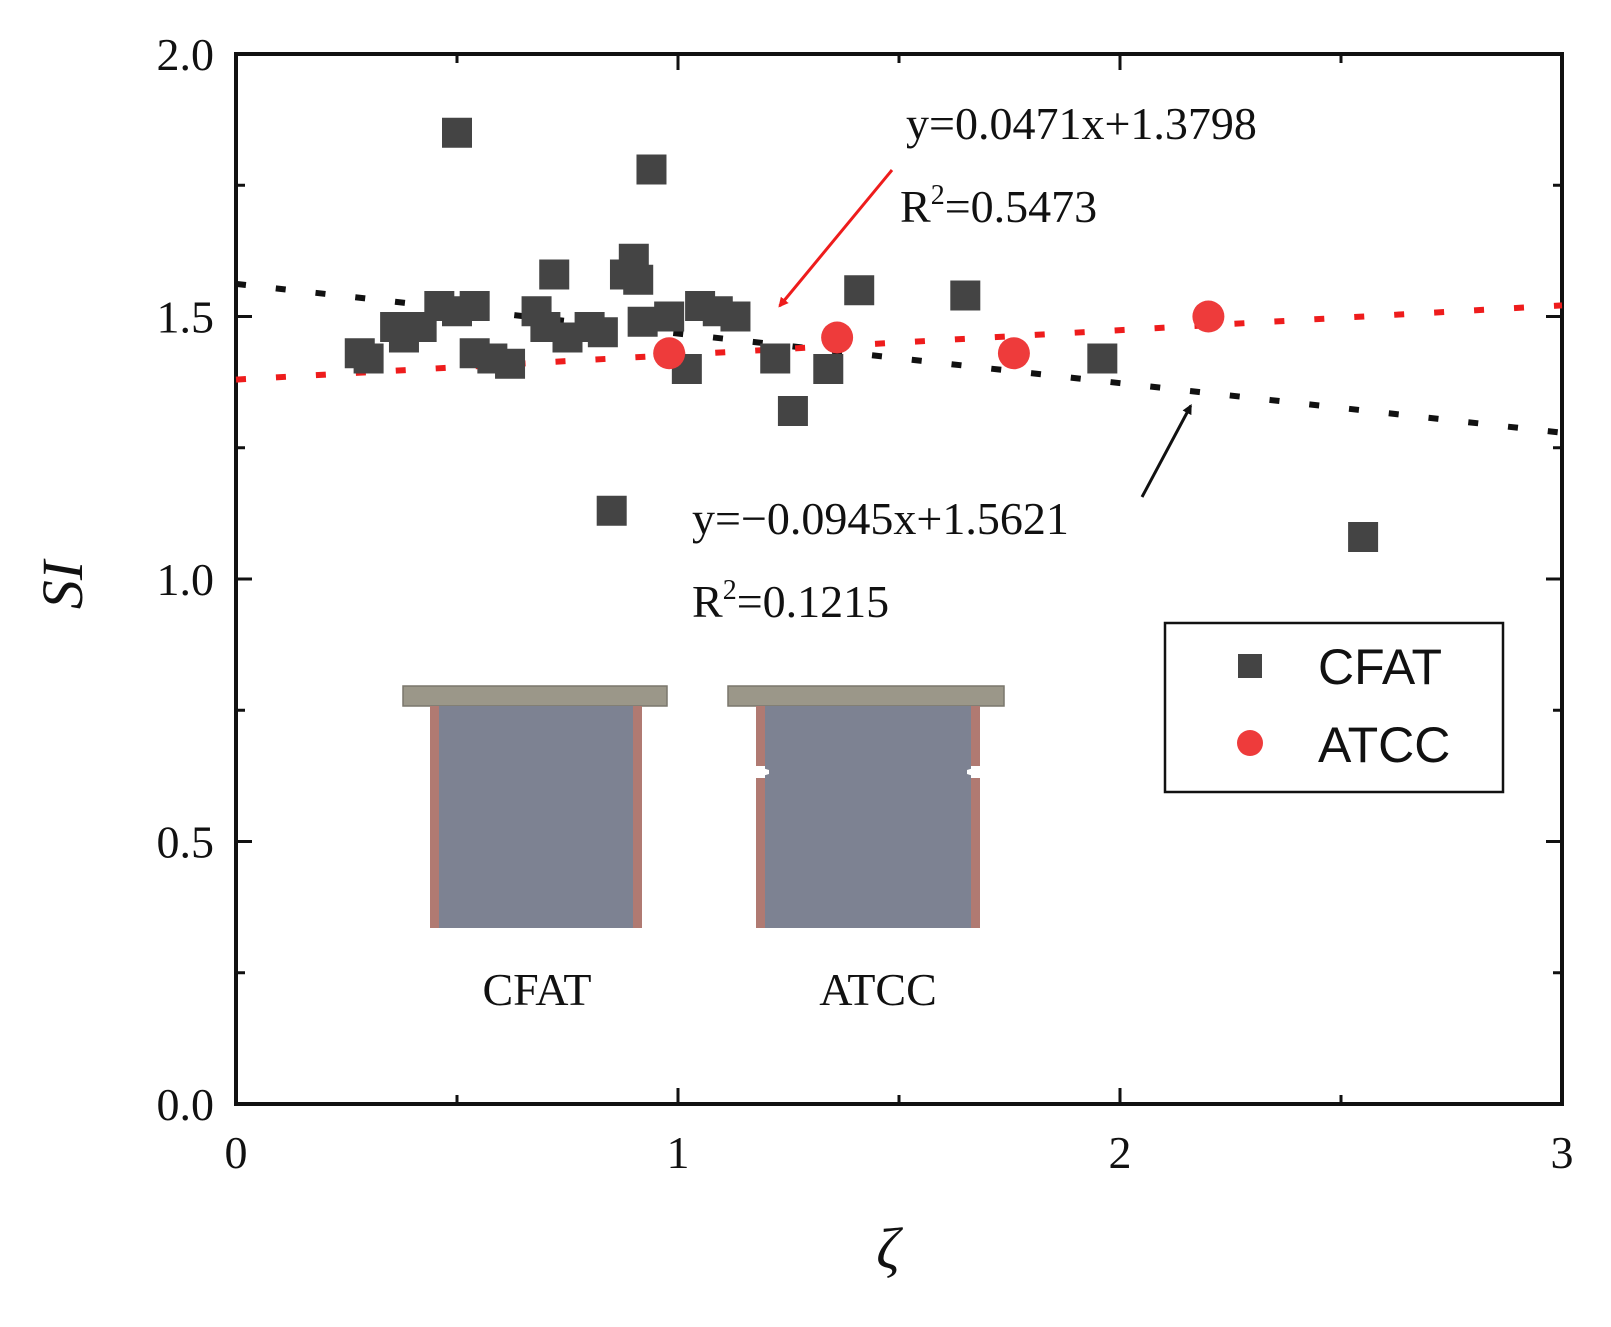 The width and height of the screenshot is (1611, 1327). I want to click on y-tick-label: 0.5, so click(186, 842).